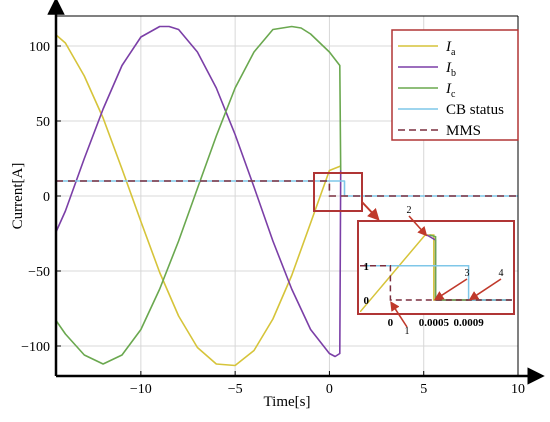 The image size is (550, 422). Describe the element at coordinates (39, 47) in the screenshot. I see `y-tick-label-4: 100` at that location.